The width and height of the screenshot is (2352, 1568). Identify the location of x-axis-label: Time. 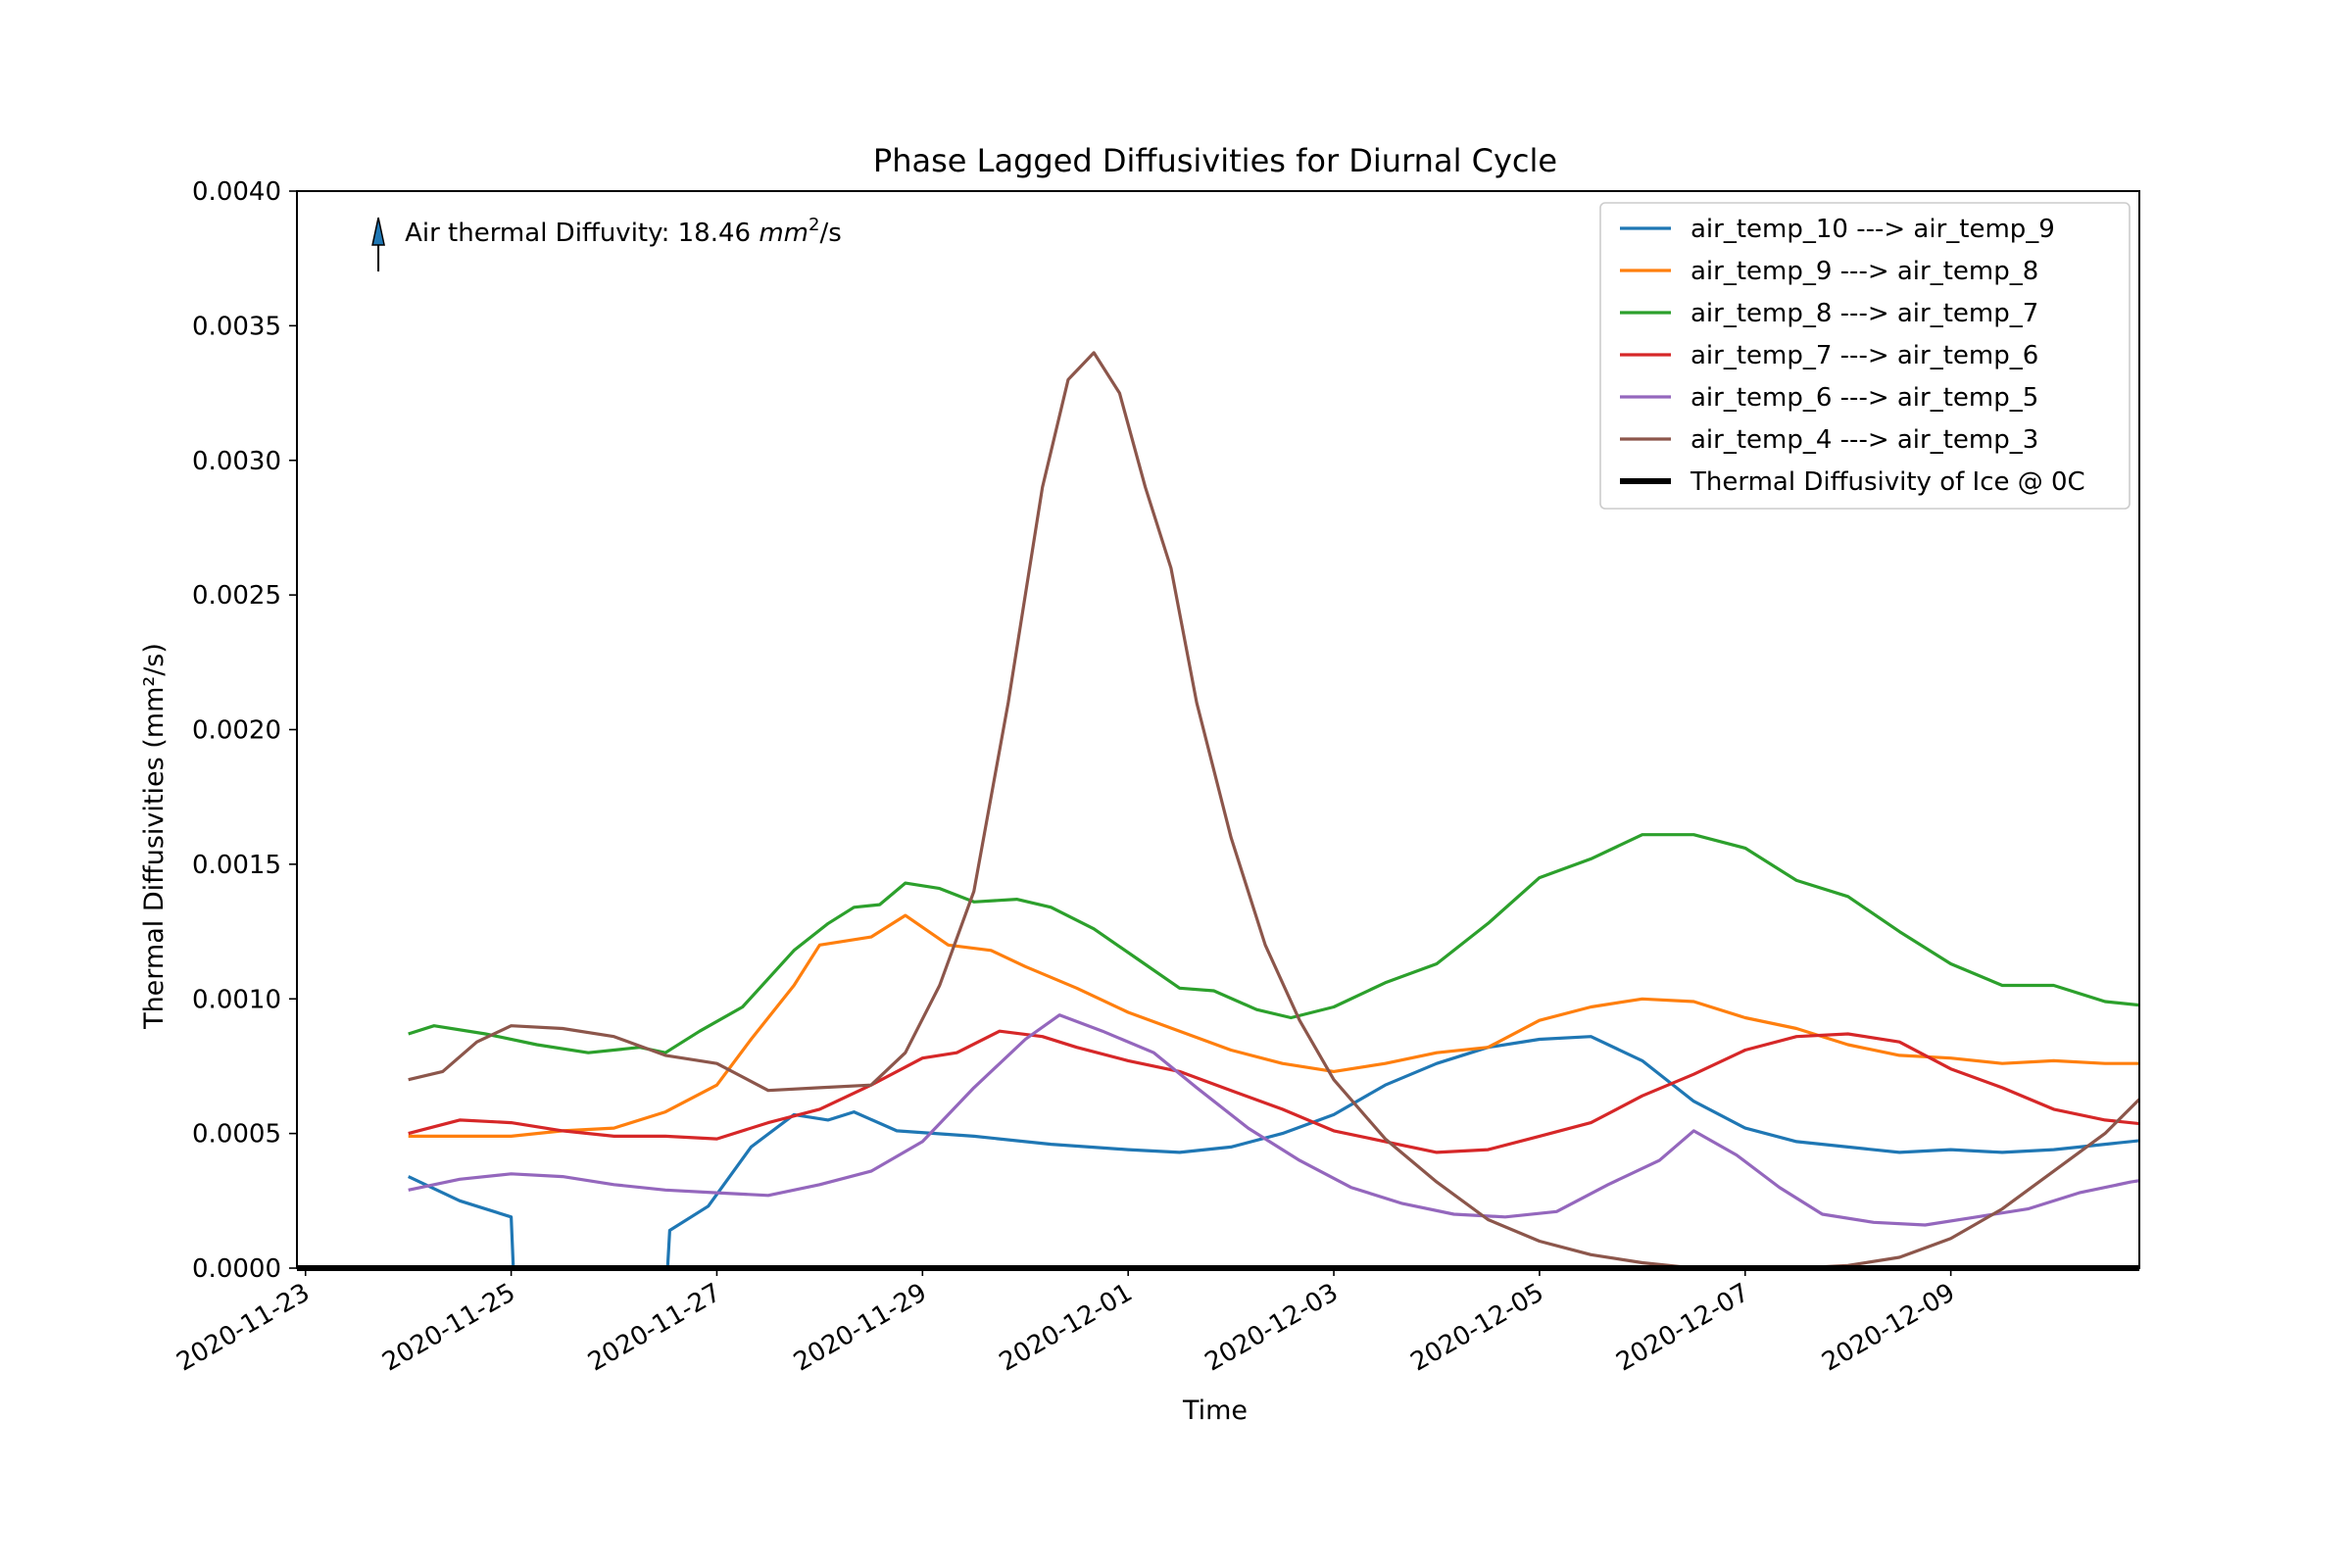
(1215, 1411).